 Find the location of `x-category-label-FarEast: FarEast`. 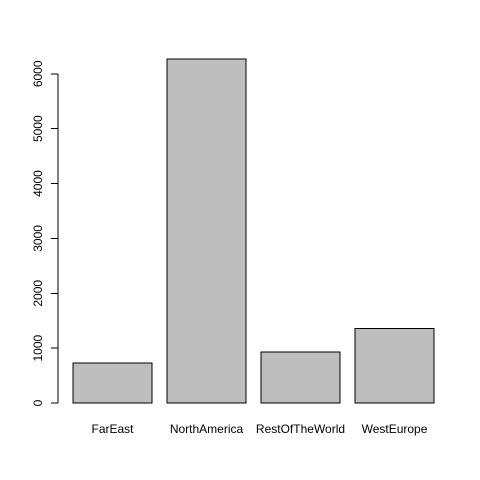

x-category-label-FarEast: FarEast is located at coordinates (112, 429).